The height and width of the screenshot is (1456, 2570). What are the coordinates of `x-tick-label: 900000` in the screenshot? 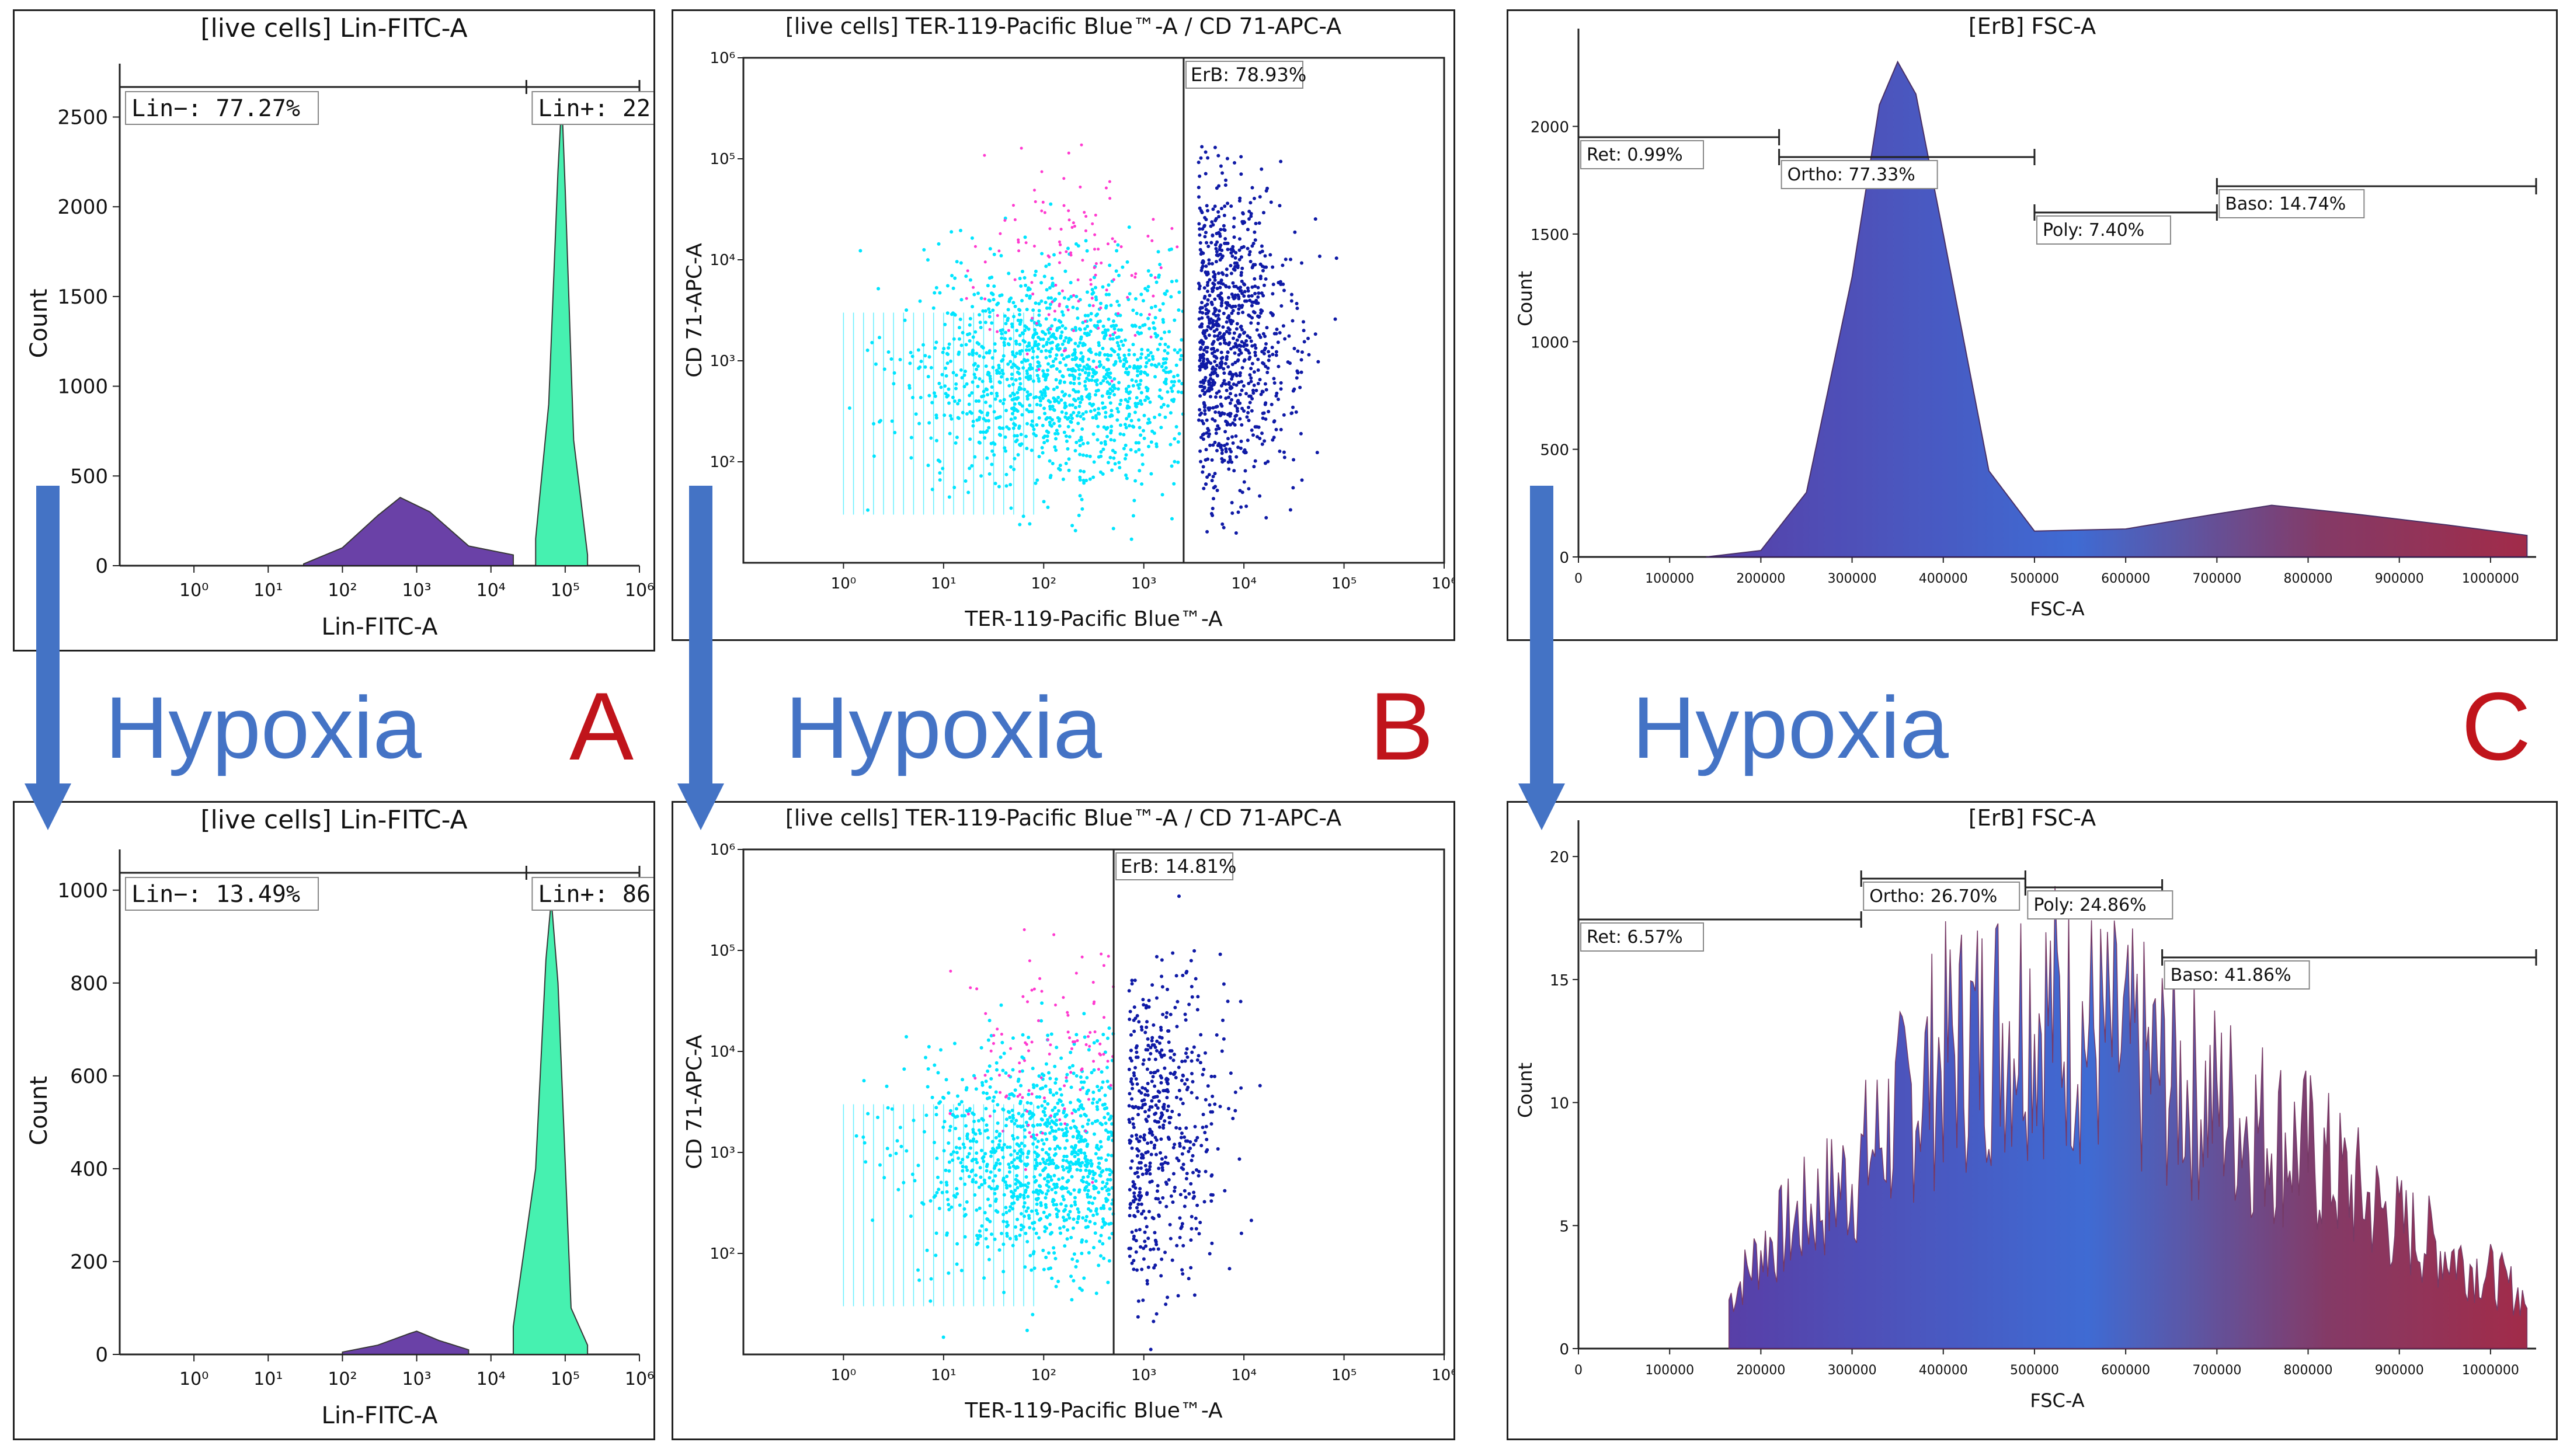 It's located at (2399, 1370).